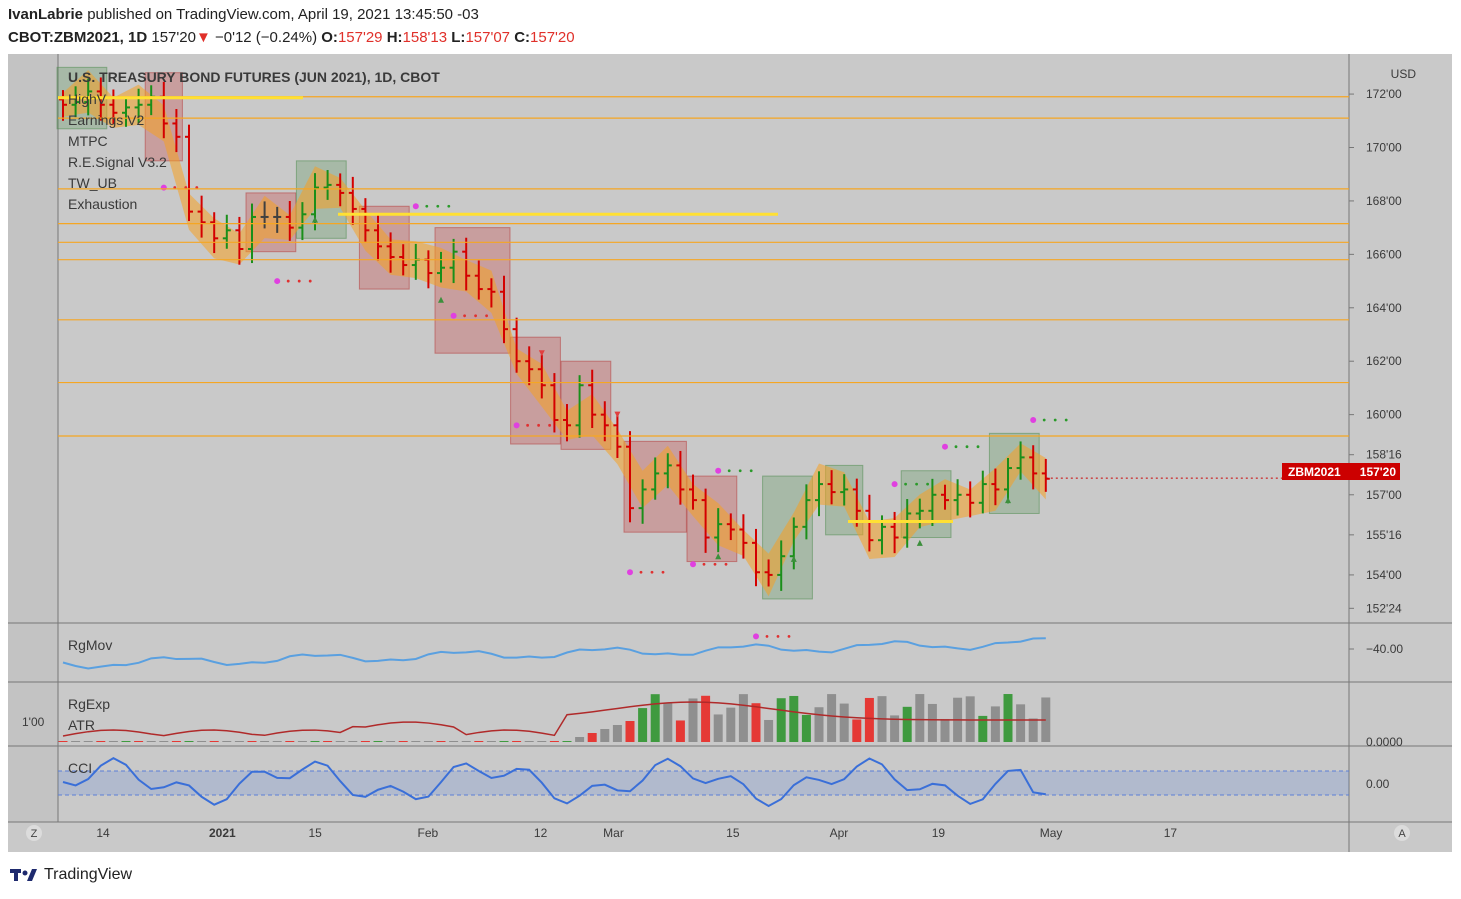 This screenshot has width=1461, height=899. I want to click on close-value: 157'20, so click(552, 37).